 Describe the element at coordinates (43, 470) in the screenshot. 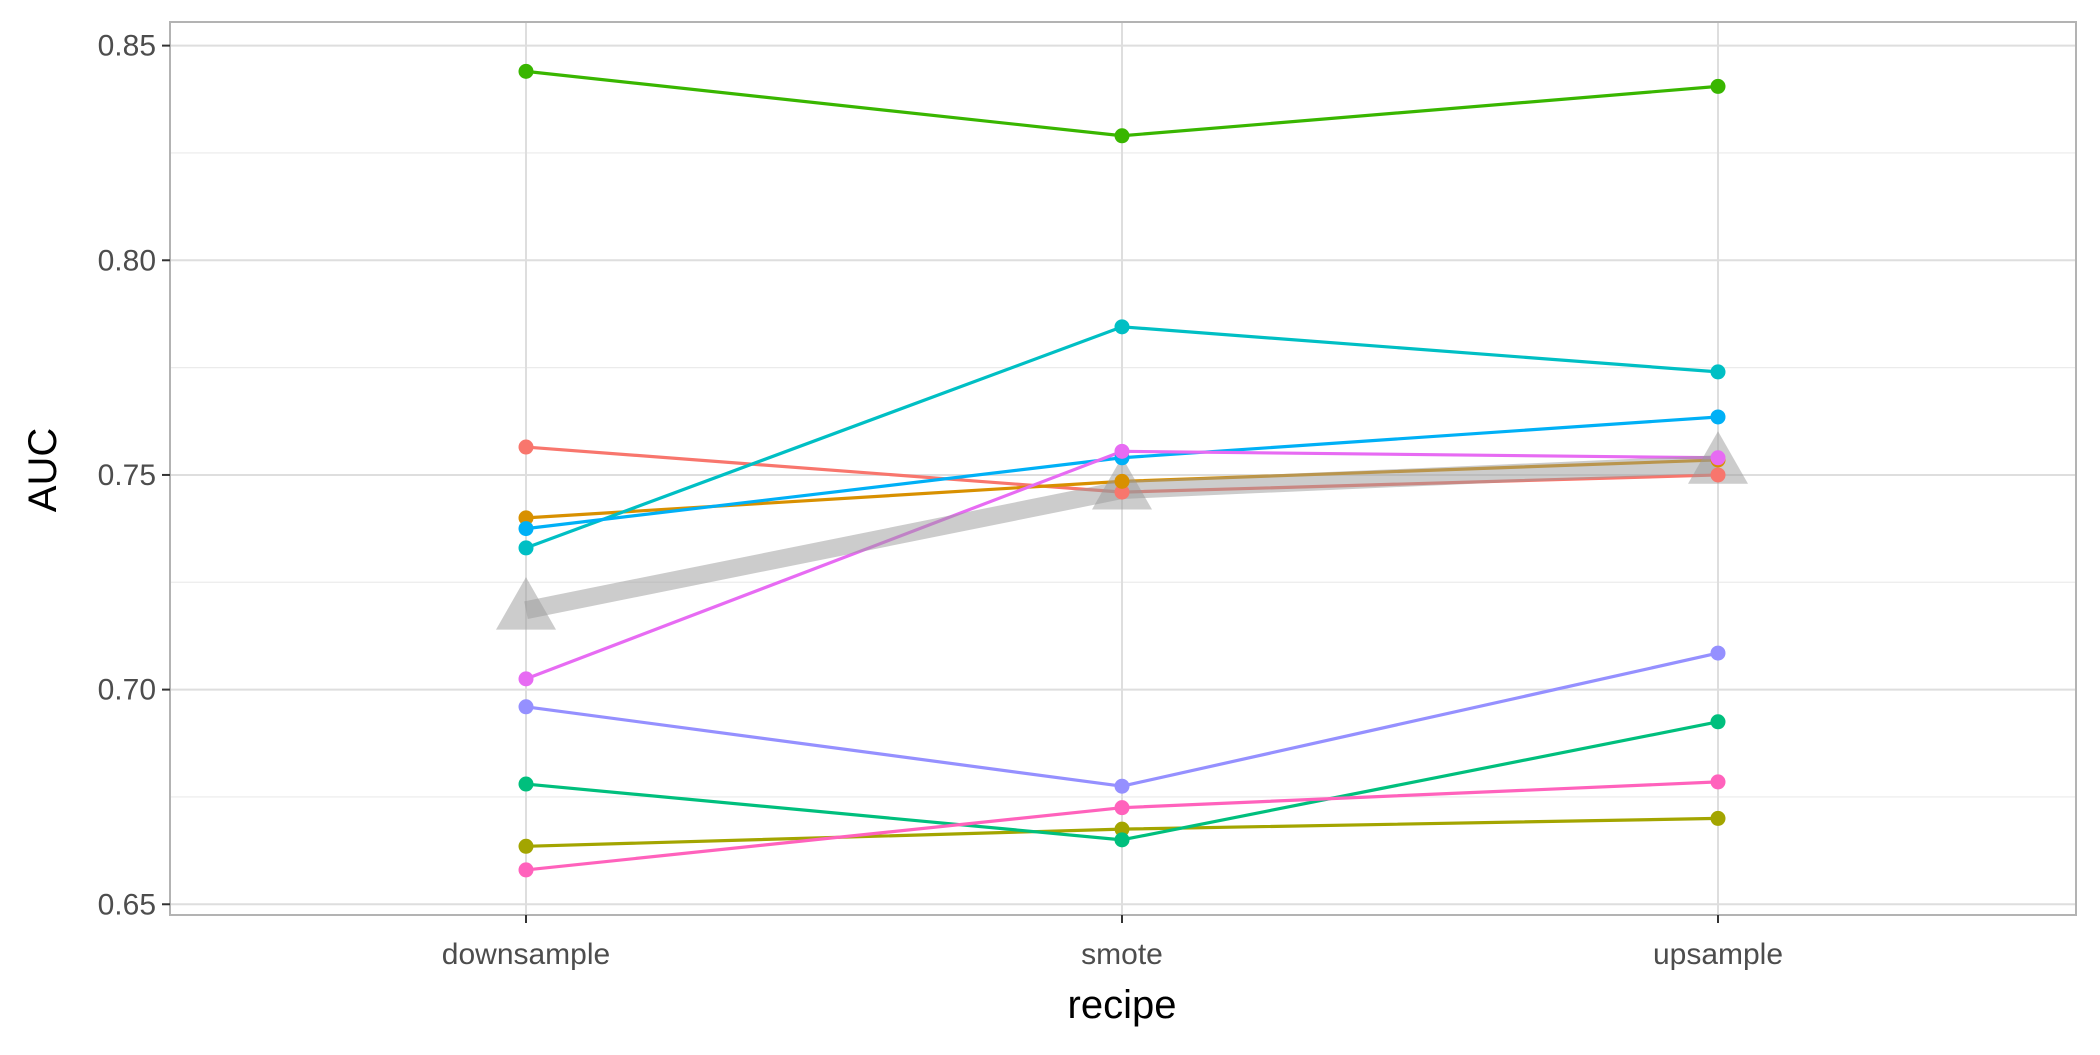

I see `y-axis-title: AUC` at that location.